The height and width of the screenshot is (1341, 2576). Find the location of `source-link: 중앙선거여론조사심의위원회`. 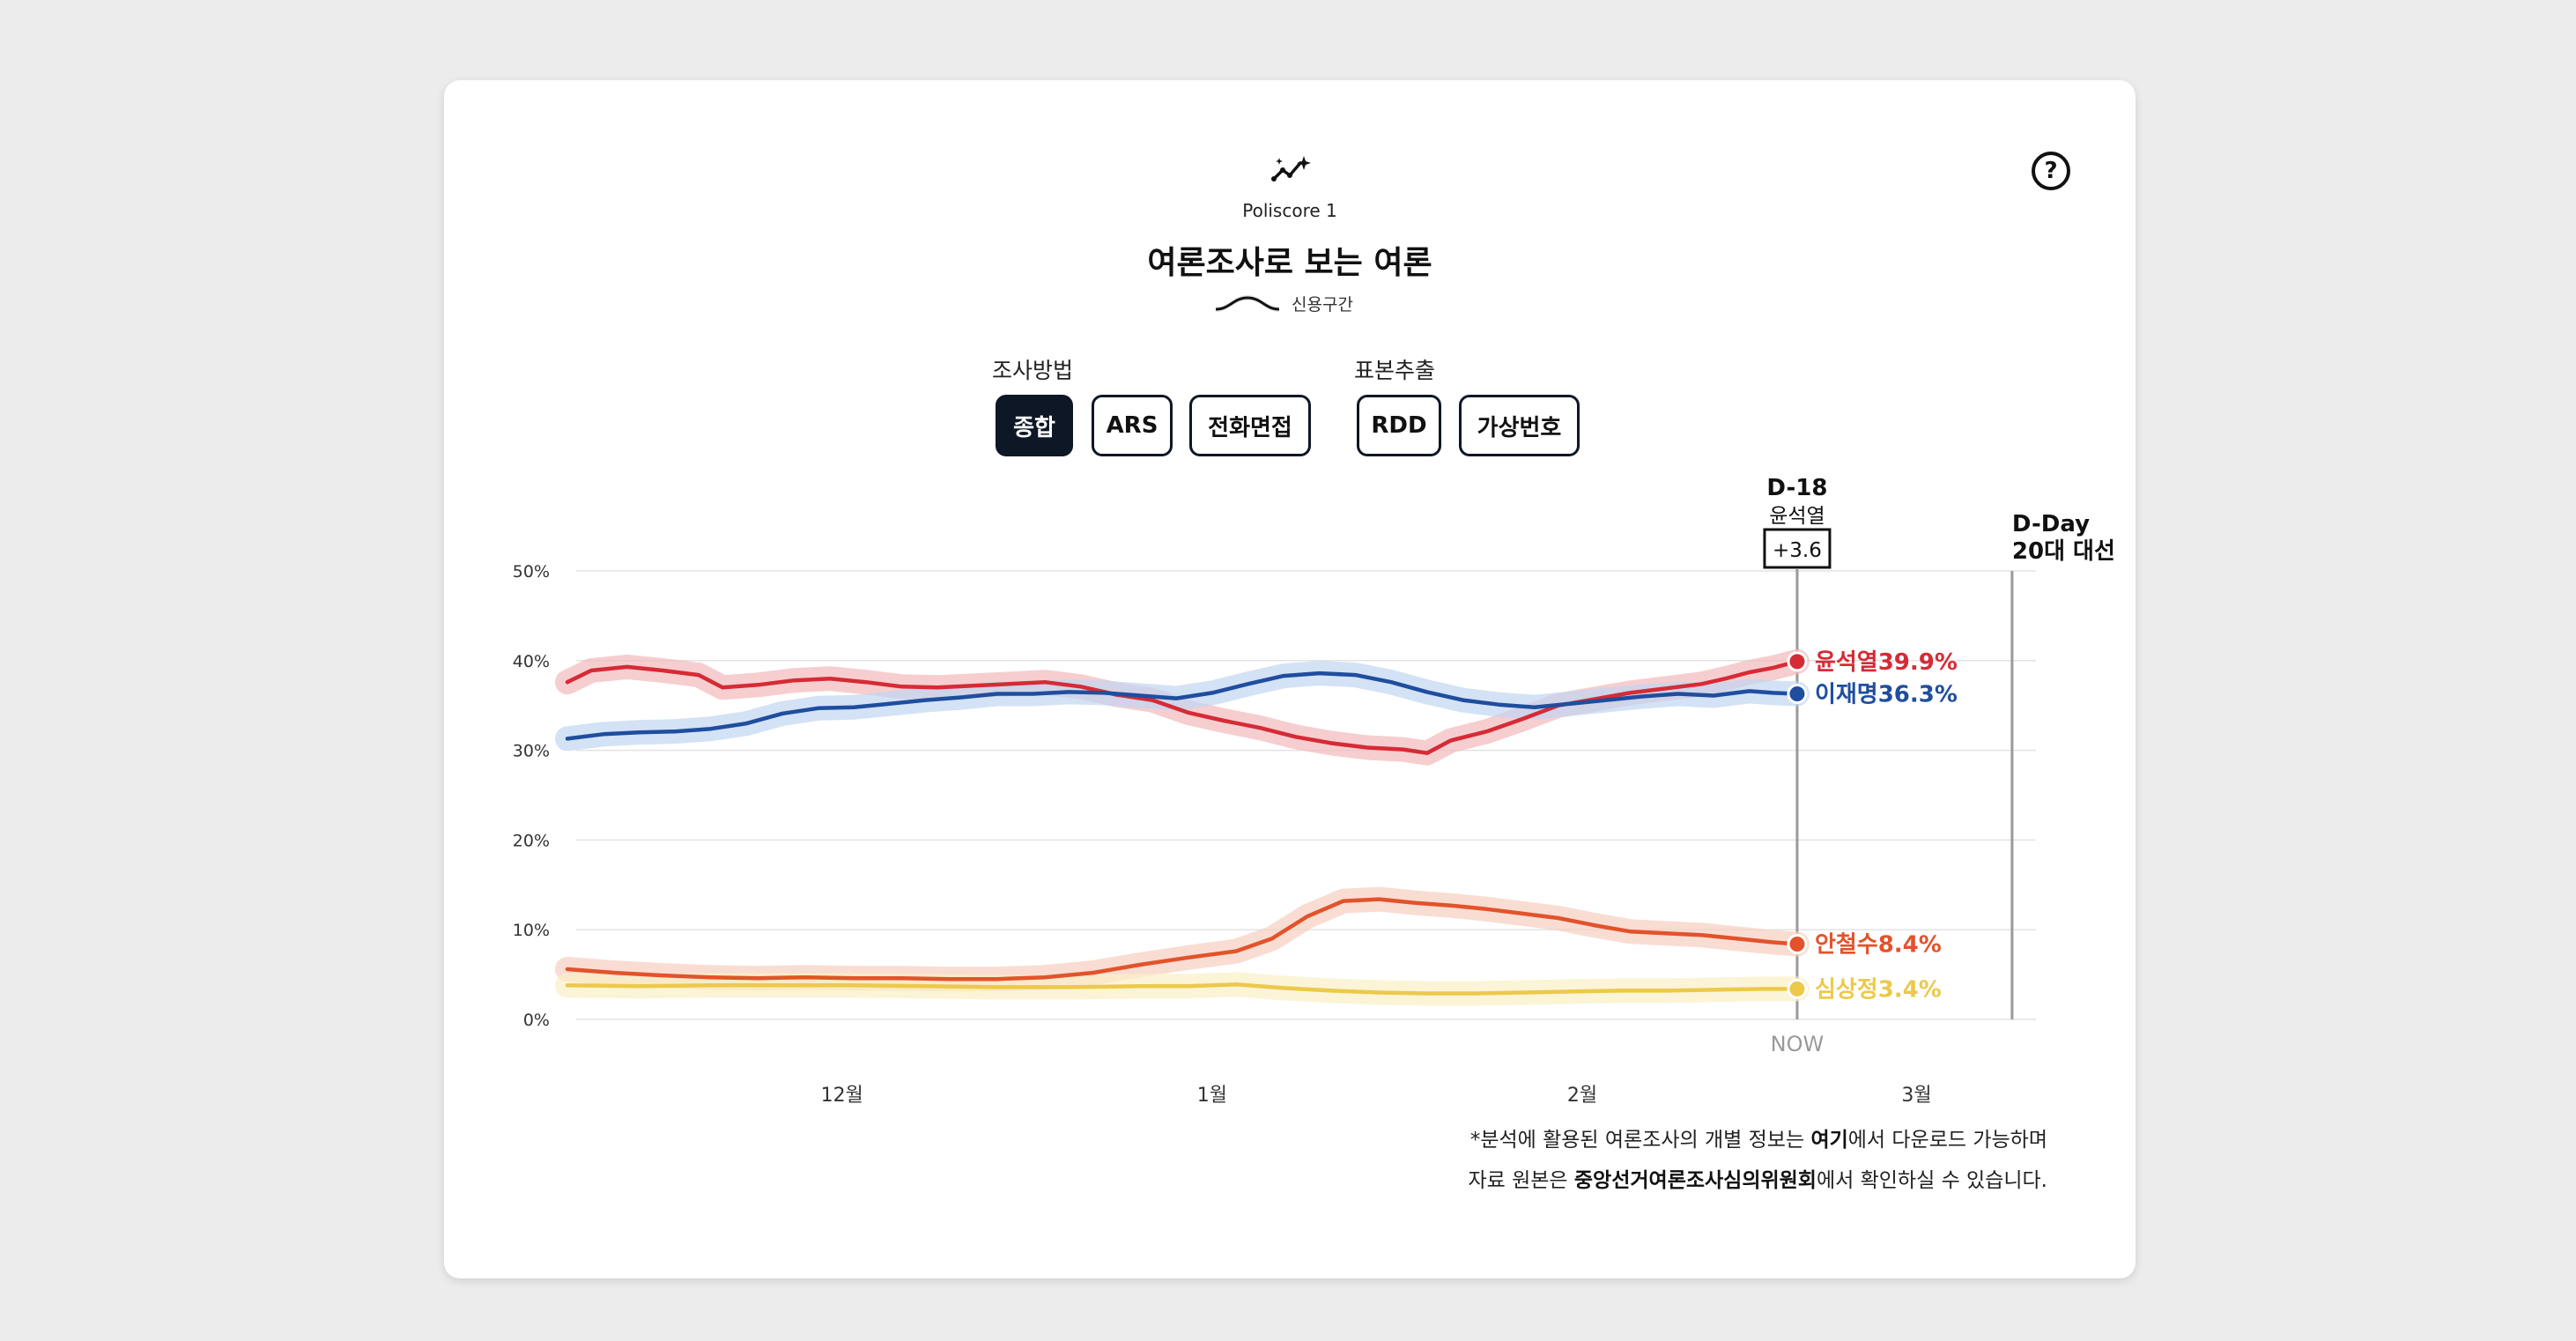

source-link: 중앙선거여론조사심의위원회 is located at coordinates (1696, 1180).